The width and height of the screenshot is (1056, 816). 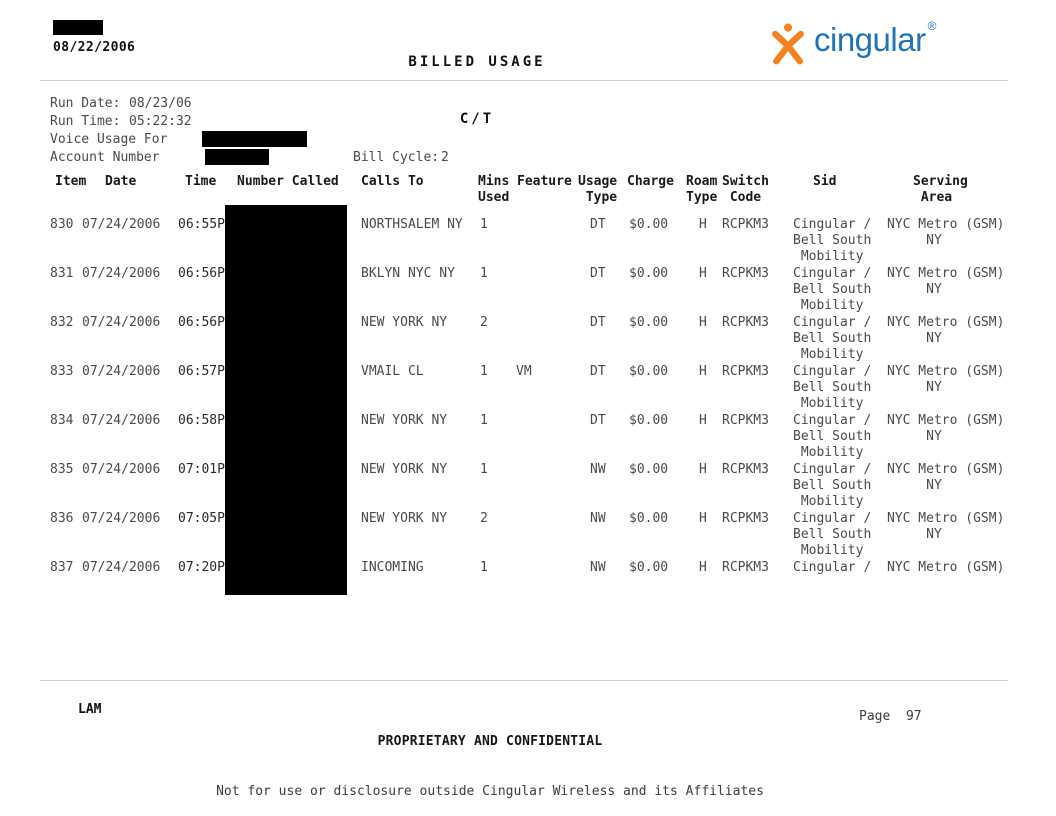 I want to click on col-header-charge: Charge, so click(x=650, y=181).